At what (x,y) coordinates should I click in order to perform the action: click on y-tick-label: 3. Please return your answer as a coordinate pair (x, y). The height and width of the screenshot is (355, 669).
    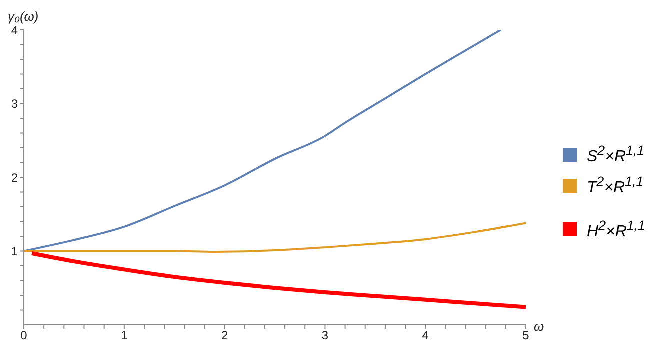
    Looking at the image, I should click on (14, 104).